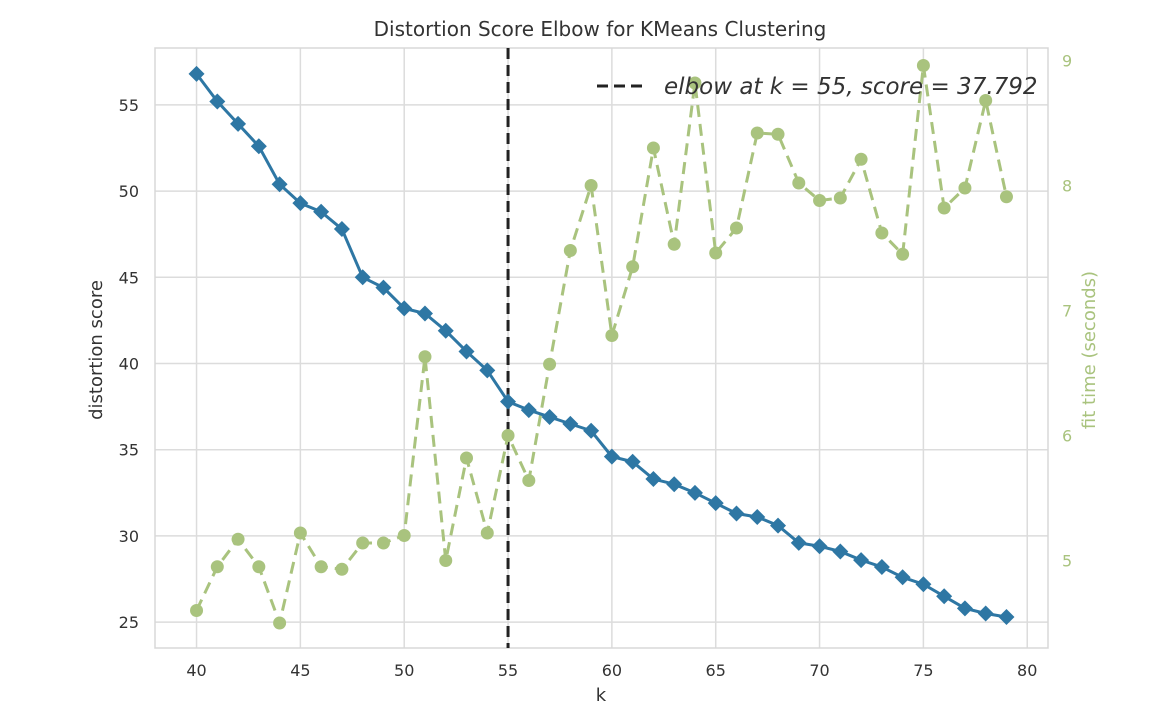 The width and height of the screenshot is (1156, 728). I want to click on legend: elbow at k = 55, score = 37.792, so click(817, 87).